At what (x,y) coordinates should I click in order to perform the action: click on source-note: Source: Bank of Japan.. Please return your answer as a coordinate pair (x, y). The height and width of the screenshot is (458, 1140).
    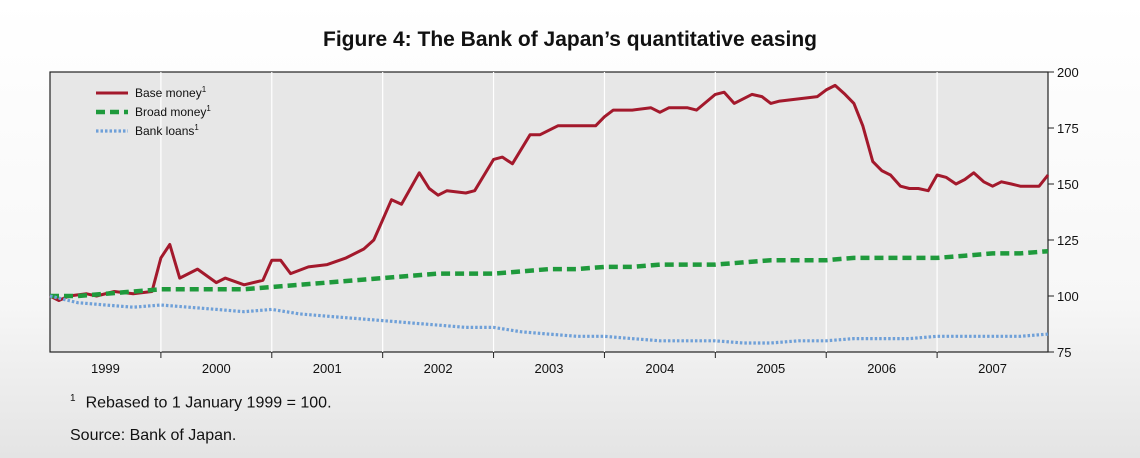
    Looking at the image, I should click on (153, 435).